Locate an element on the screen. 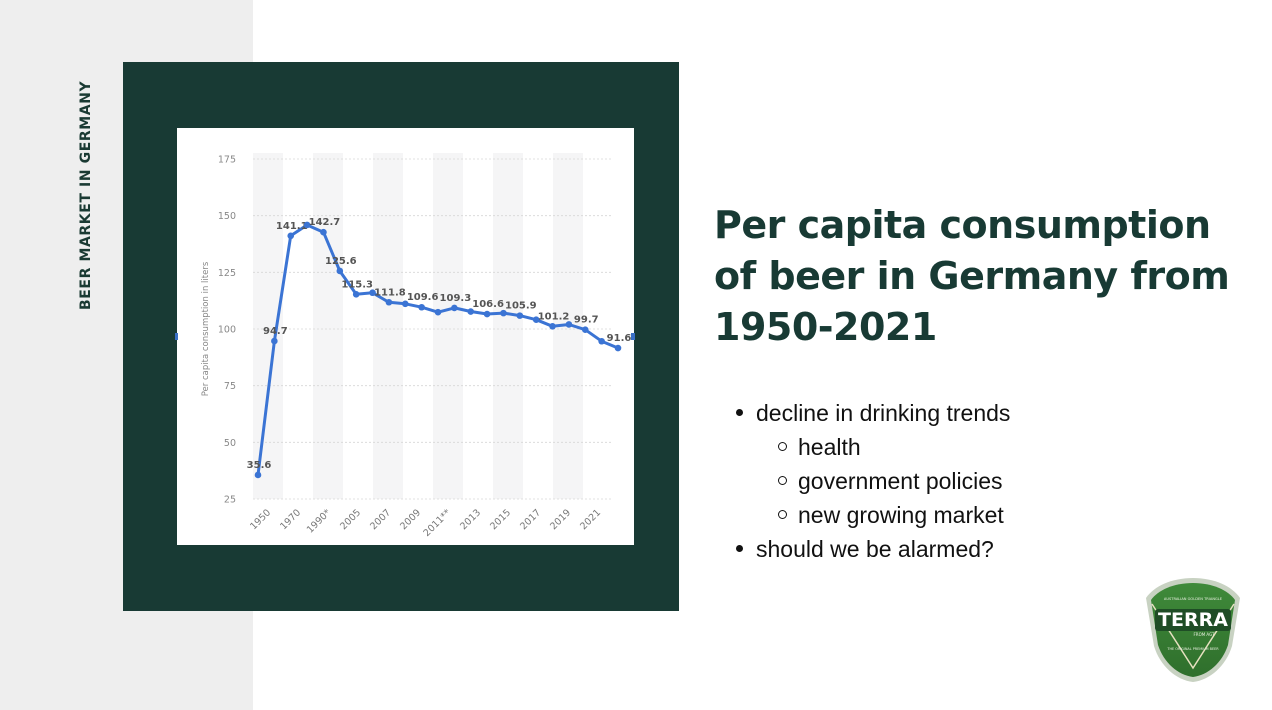  logo-banner is located at coordinates (1193, 620).